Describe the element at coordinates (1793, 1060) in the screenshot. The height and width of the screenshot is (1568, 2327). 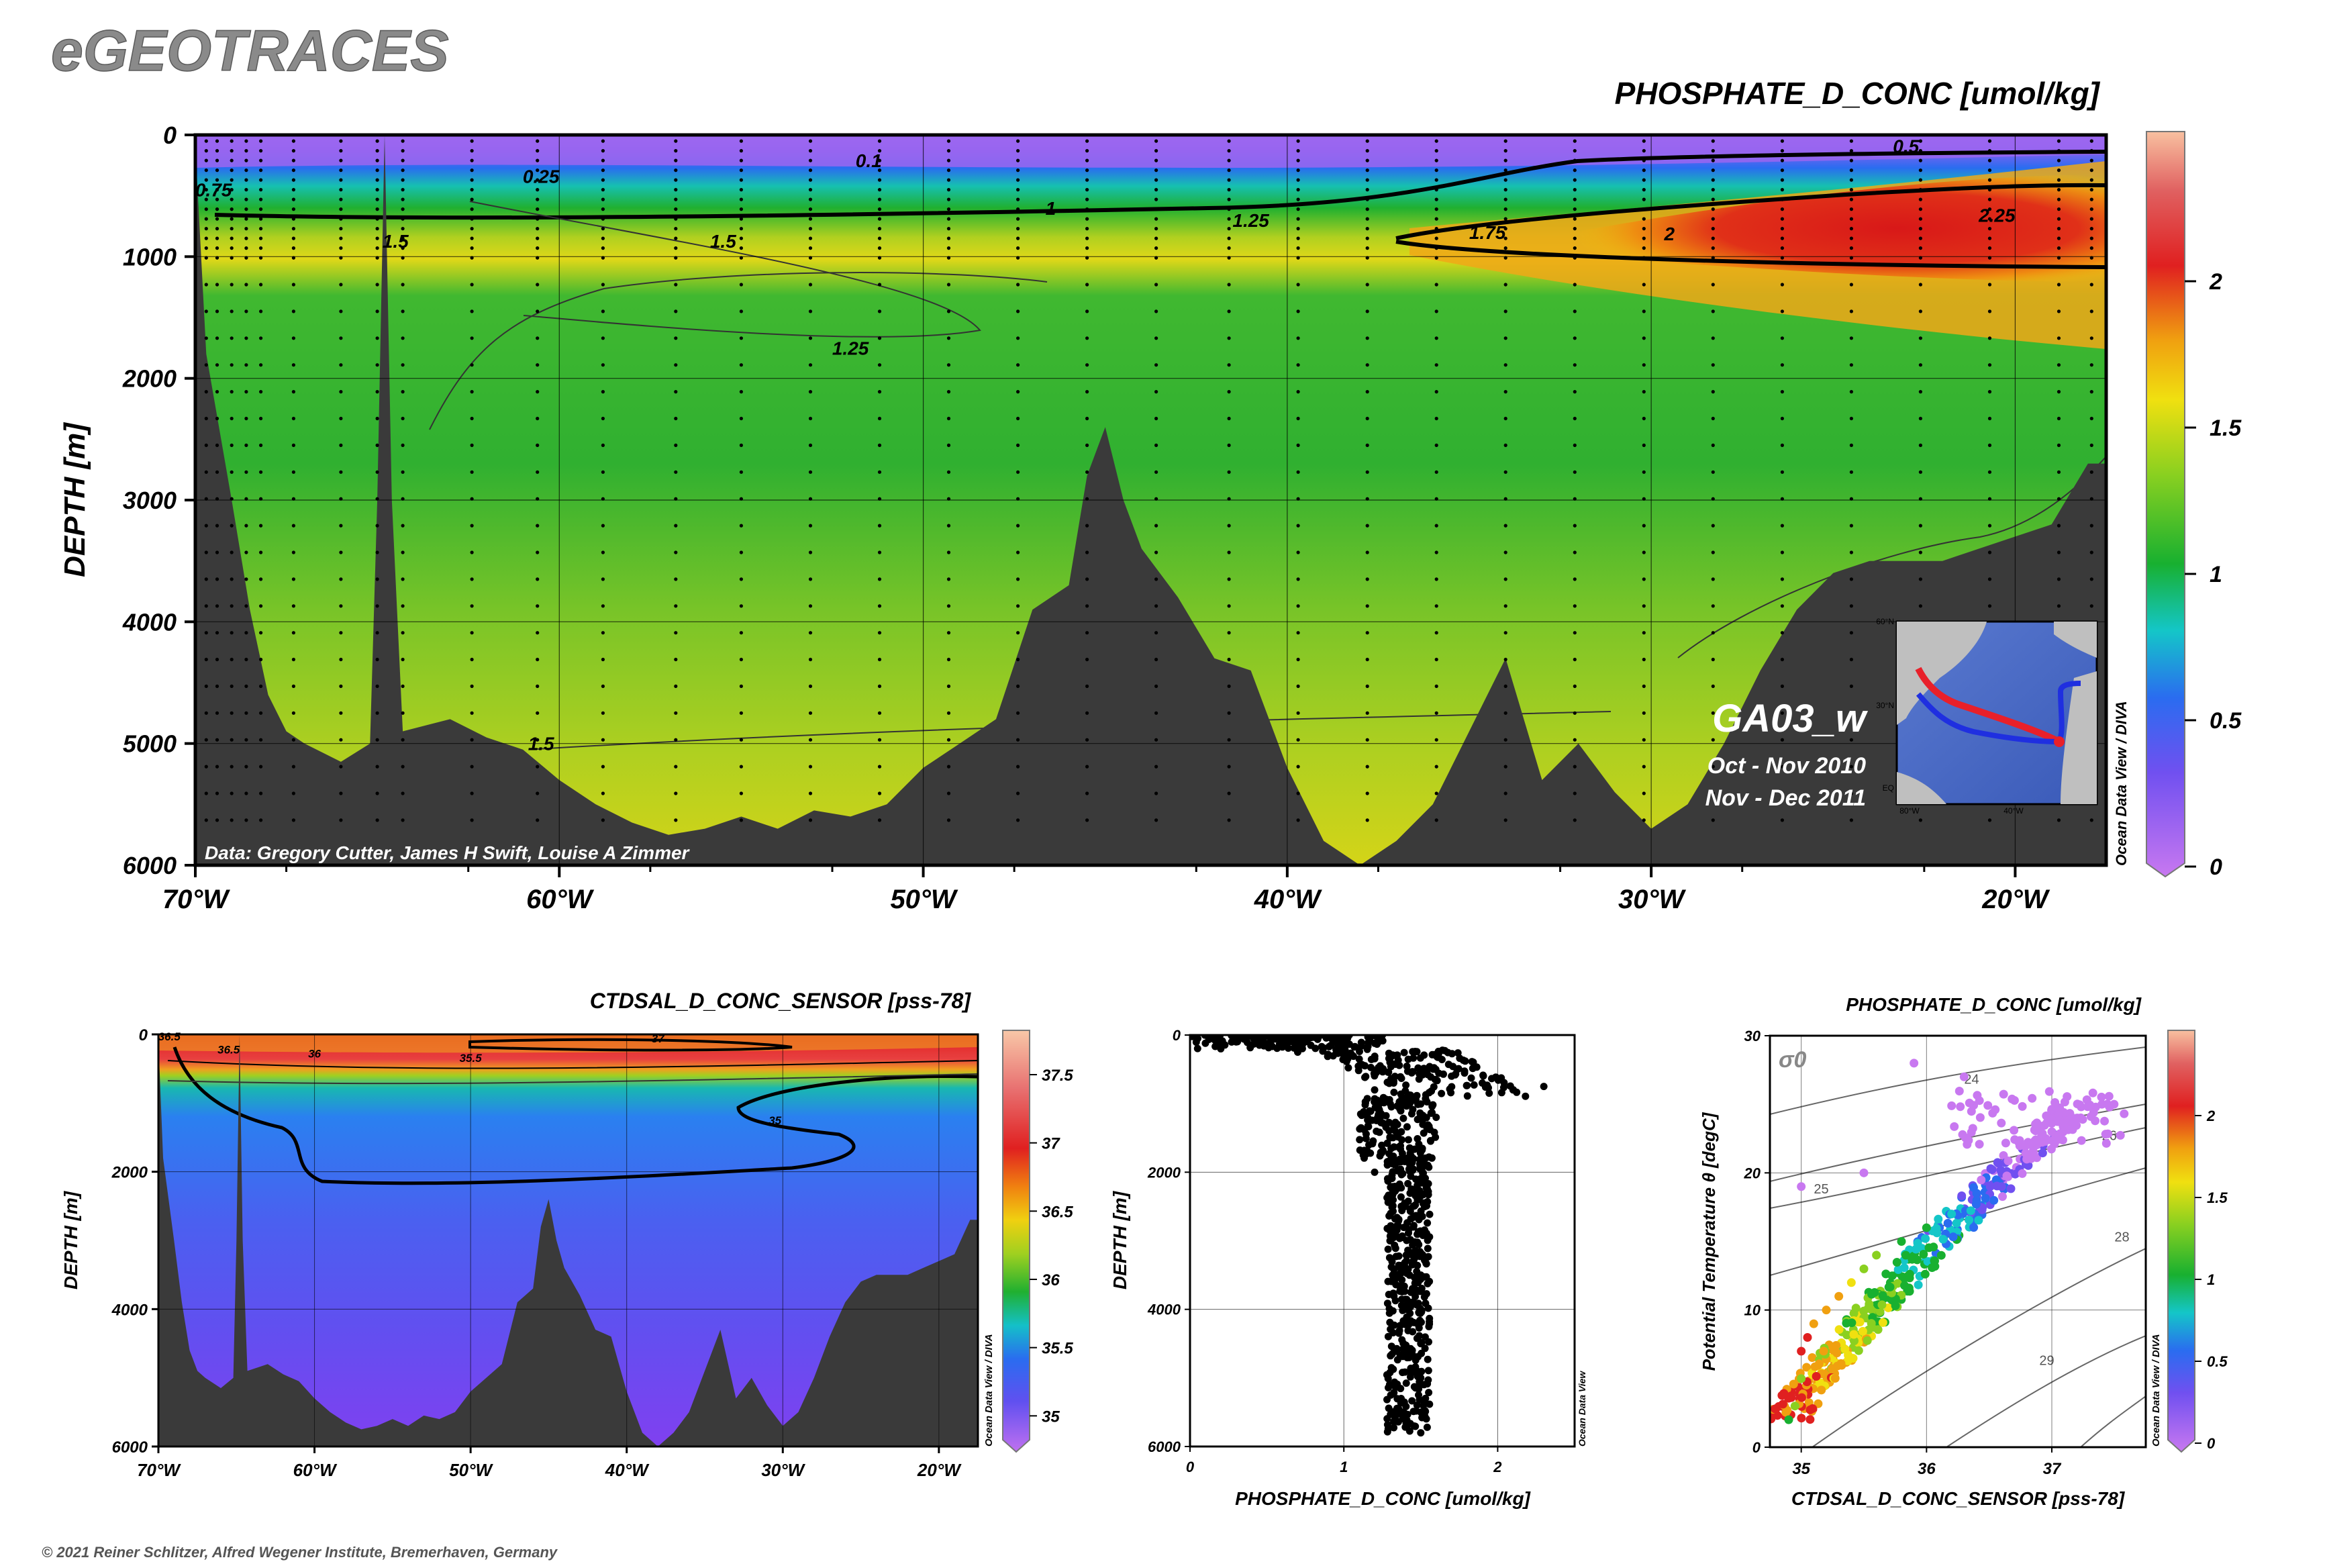
I see `ts-sigma-label: σ0` at that location.